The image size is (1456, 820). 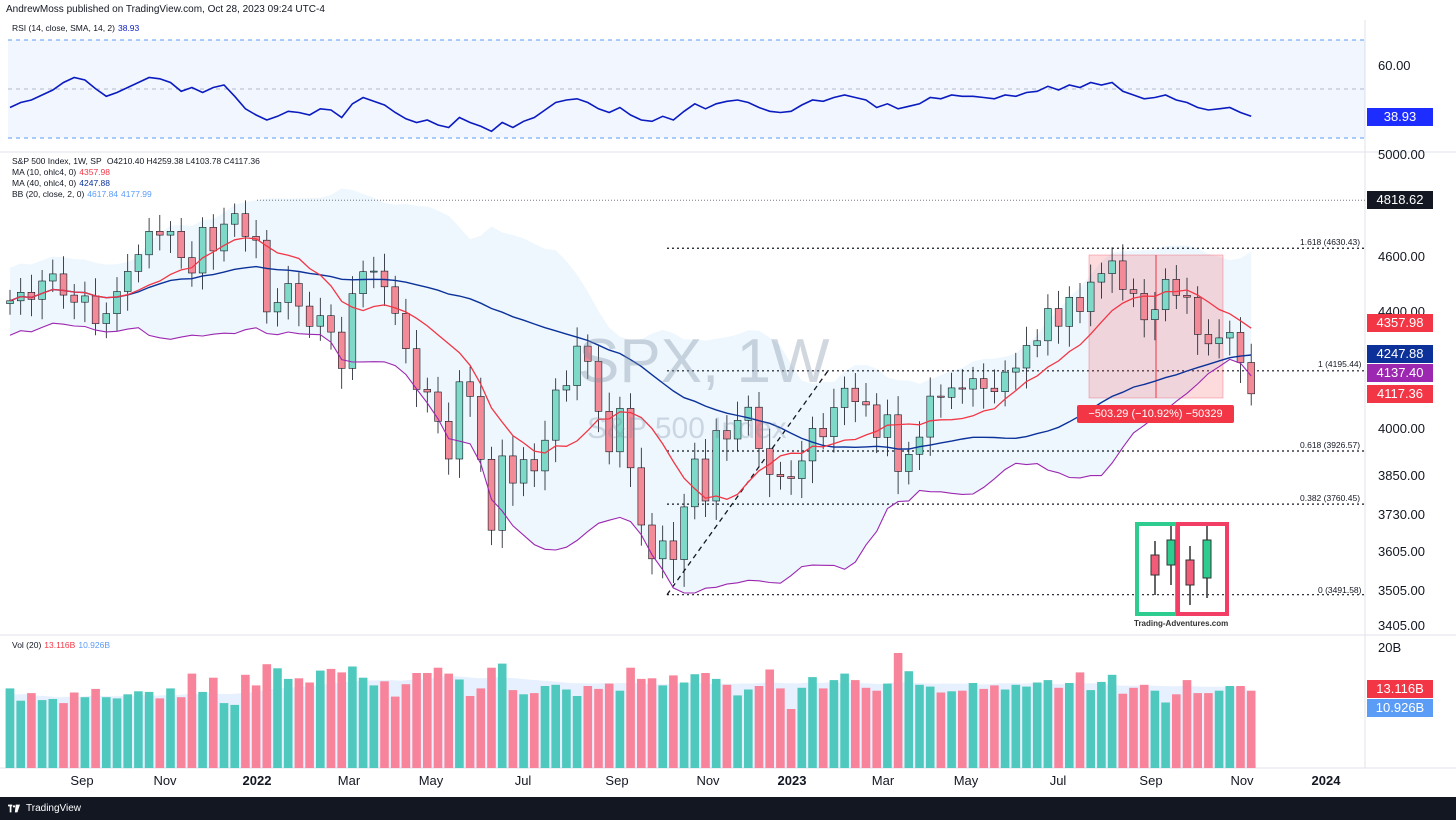 What do you see at coordinates (63, 28) in the screenshot?
I see `rsi-legend-label: RSI (14, close, SMA, 14, 2)` at bounding box center [63, 28].